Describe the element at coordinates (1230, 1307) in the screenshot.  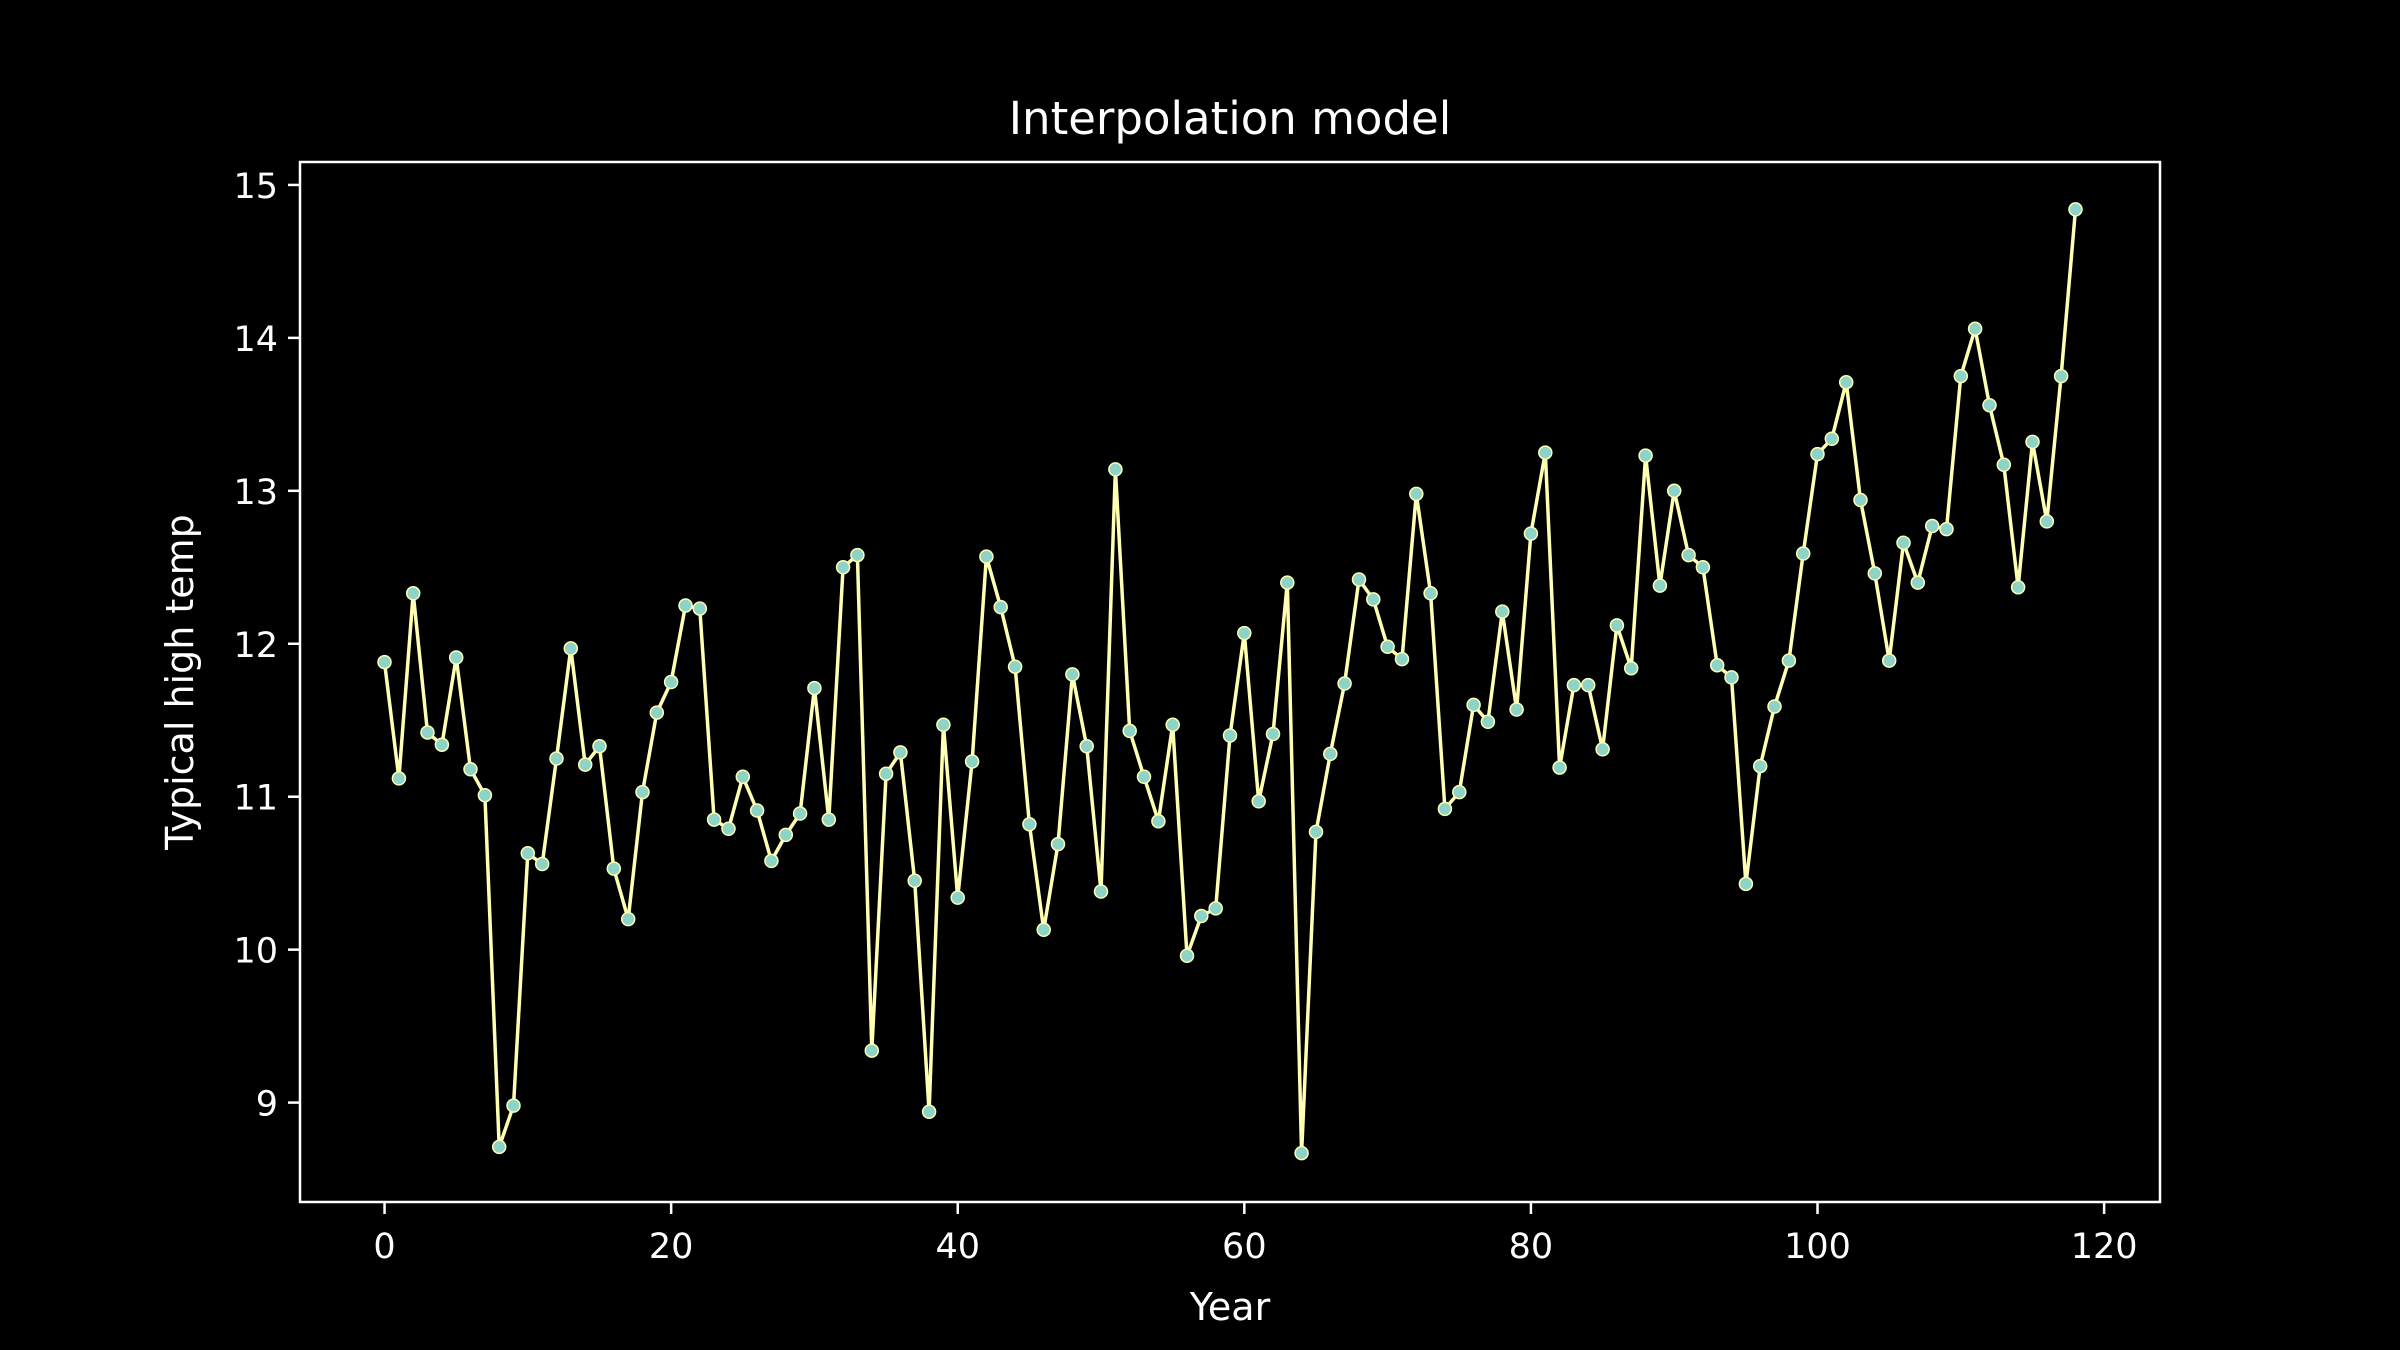
I see `x-axis-label: Year` at that location.